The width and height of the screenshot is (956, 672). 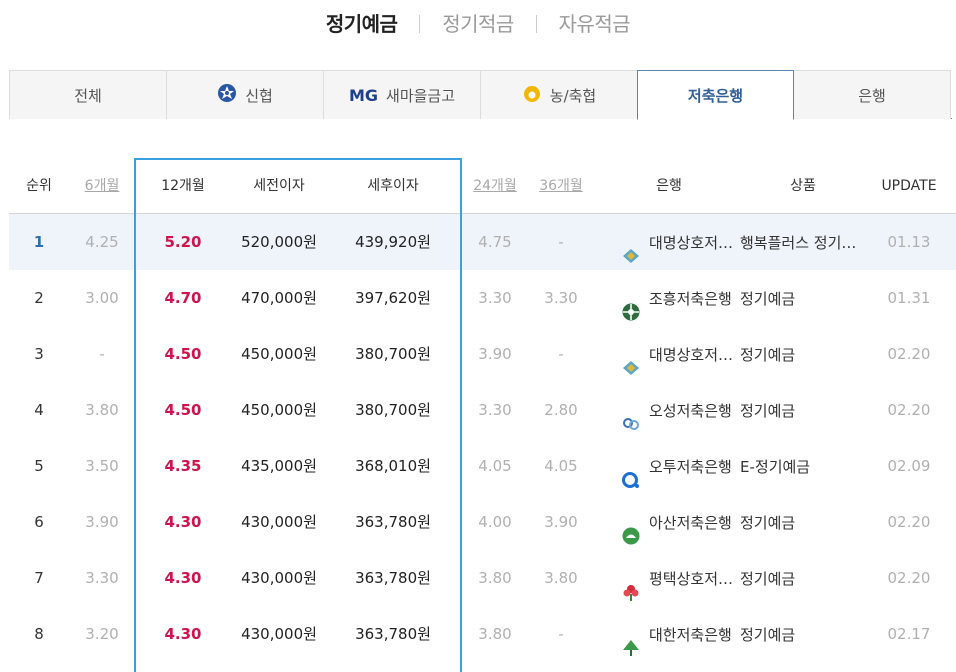 I want to click on post-tax-interest-cell: 363,780원, so click(x=393, y=634).